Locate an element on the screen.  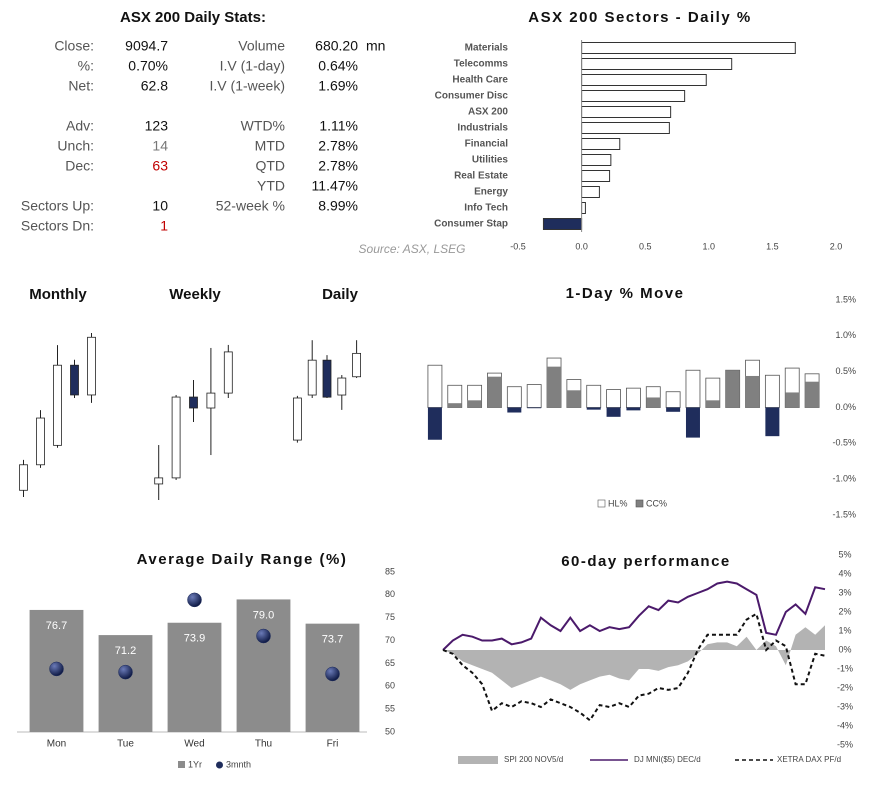
x-tick-label: Mon is located at coordinates (56, 744).